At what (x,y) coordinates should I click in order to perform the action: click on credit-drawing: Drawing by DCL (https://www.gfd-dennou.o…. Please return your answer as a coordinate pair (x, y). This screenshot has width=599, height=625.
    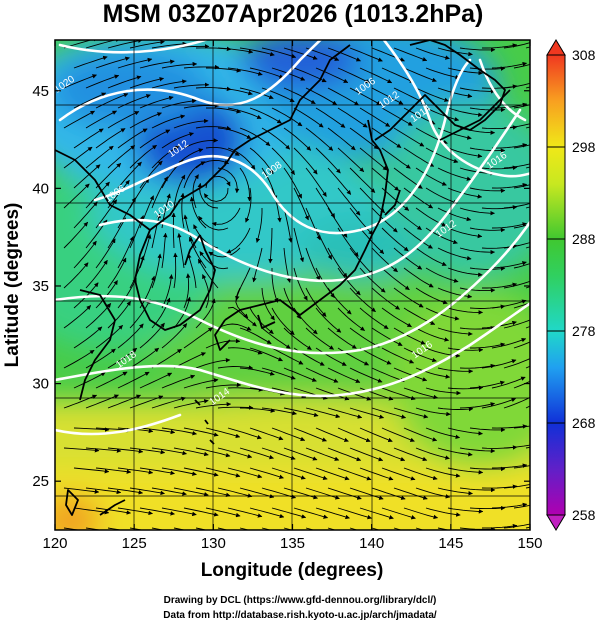
    Looking at the image, I should click on (300, 600).